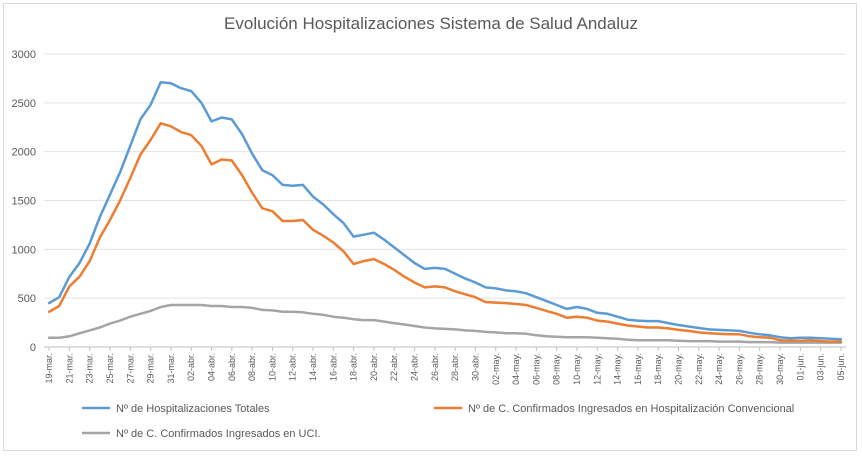 Image resolution: width=862 pixels, height=456 pixels. I want to click on x-tick-label: 06-may., so click(536, 369).